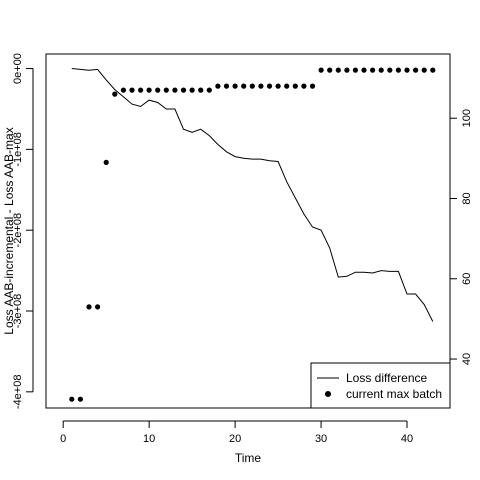 The height and width of the screenshot is (480, 480). I want to click on x-axis: 0 10 20 30 40, so click(236, 432).